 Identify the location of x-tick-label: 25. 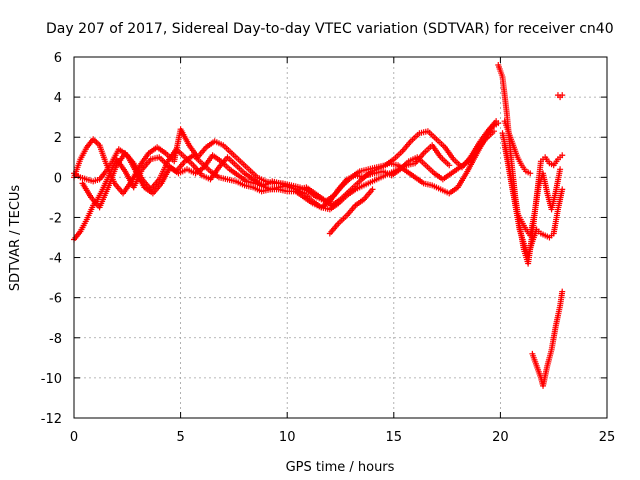
(607, 437).